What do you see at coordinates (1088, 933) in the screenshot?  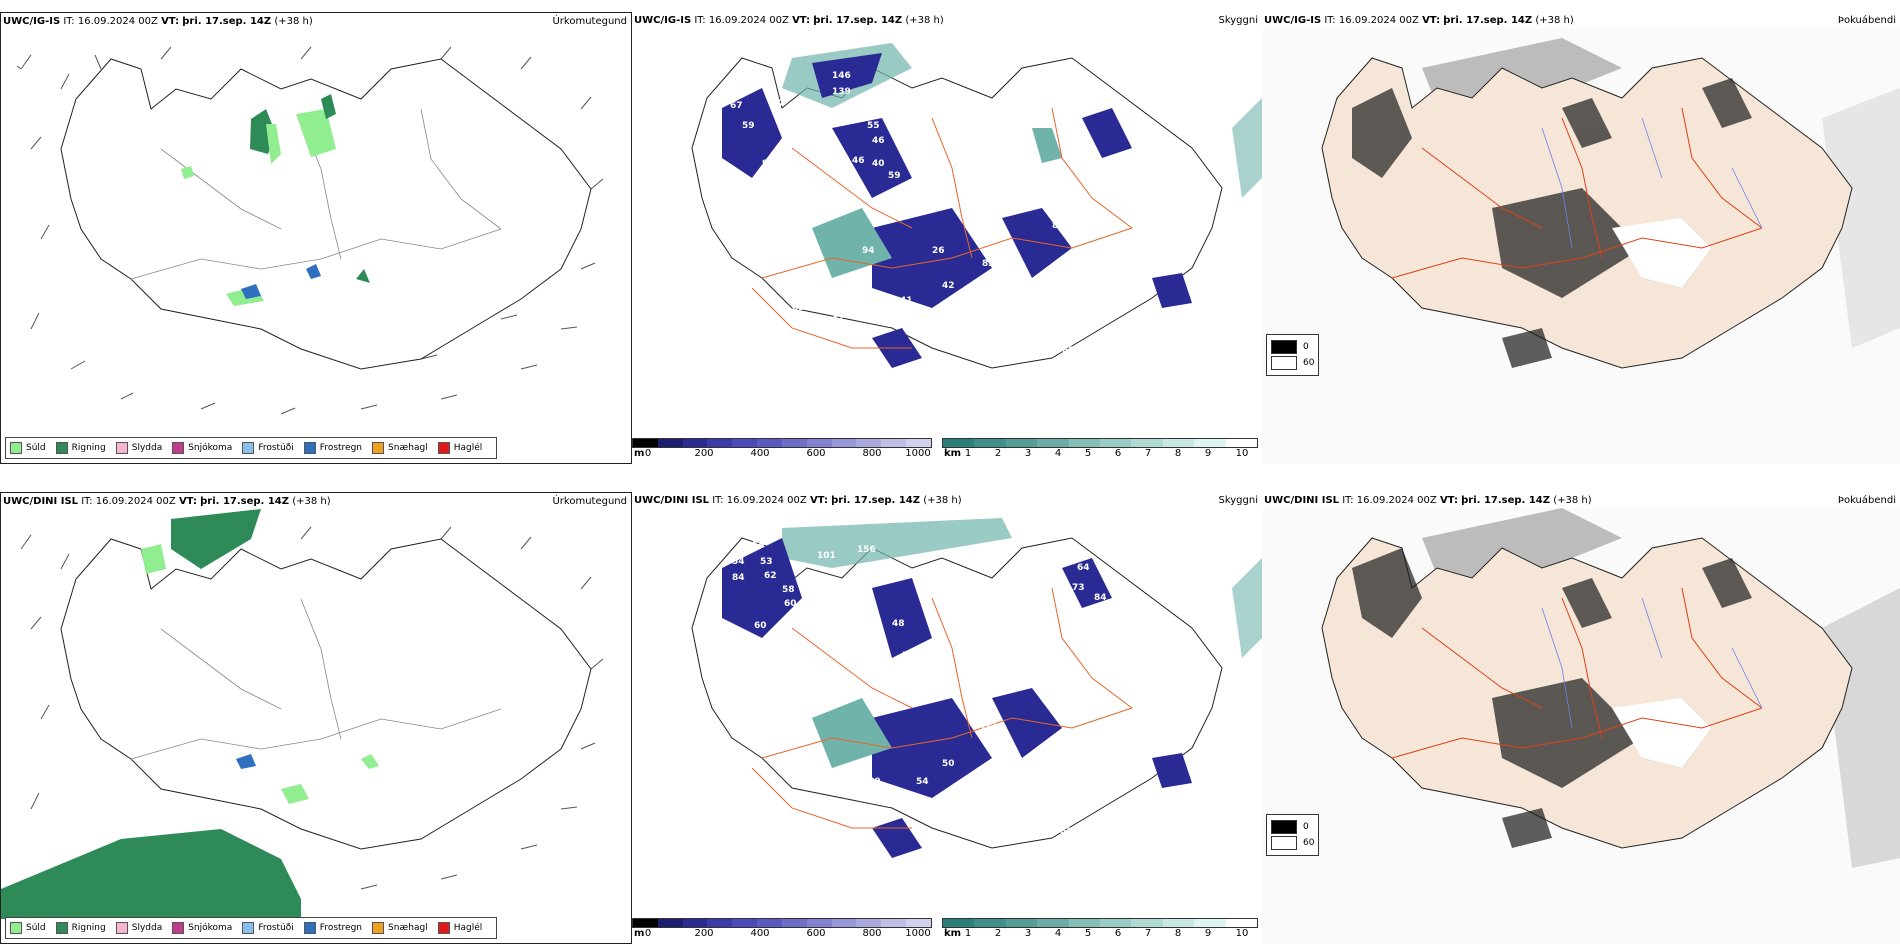 I see `tick: 5` at bounding box center [1088, 933].